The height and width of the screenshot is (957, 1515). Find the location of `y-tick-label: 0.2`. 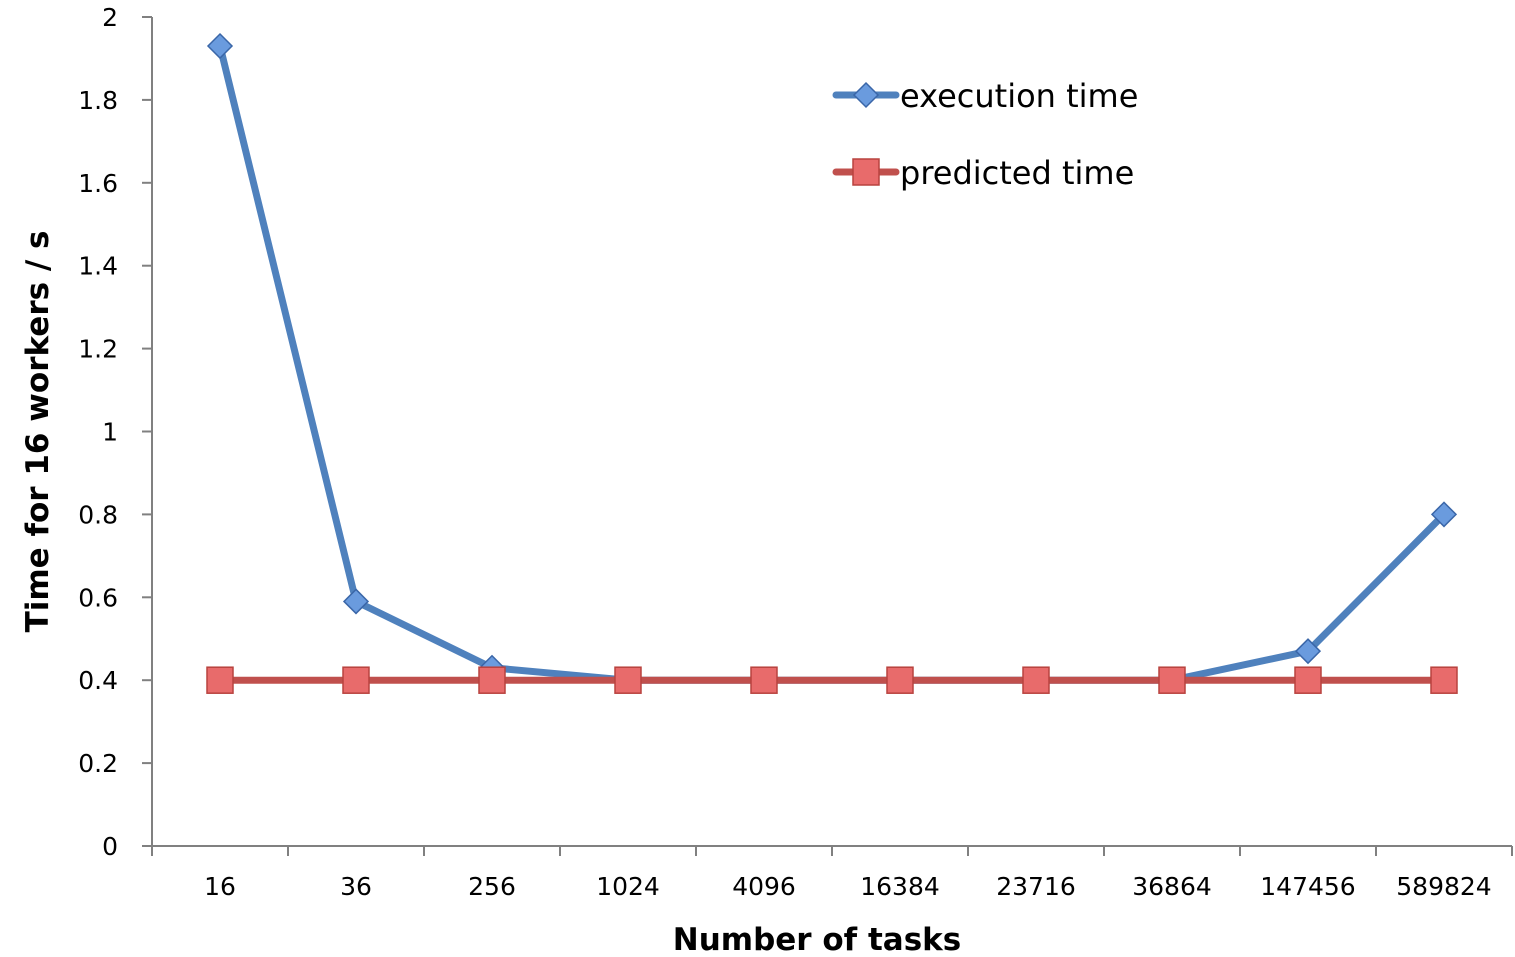

y-tick-label: 0.2 is located at coordinates (98, 763).